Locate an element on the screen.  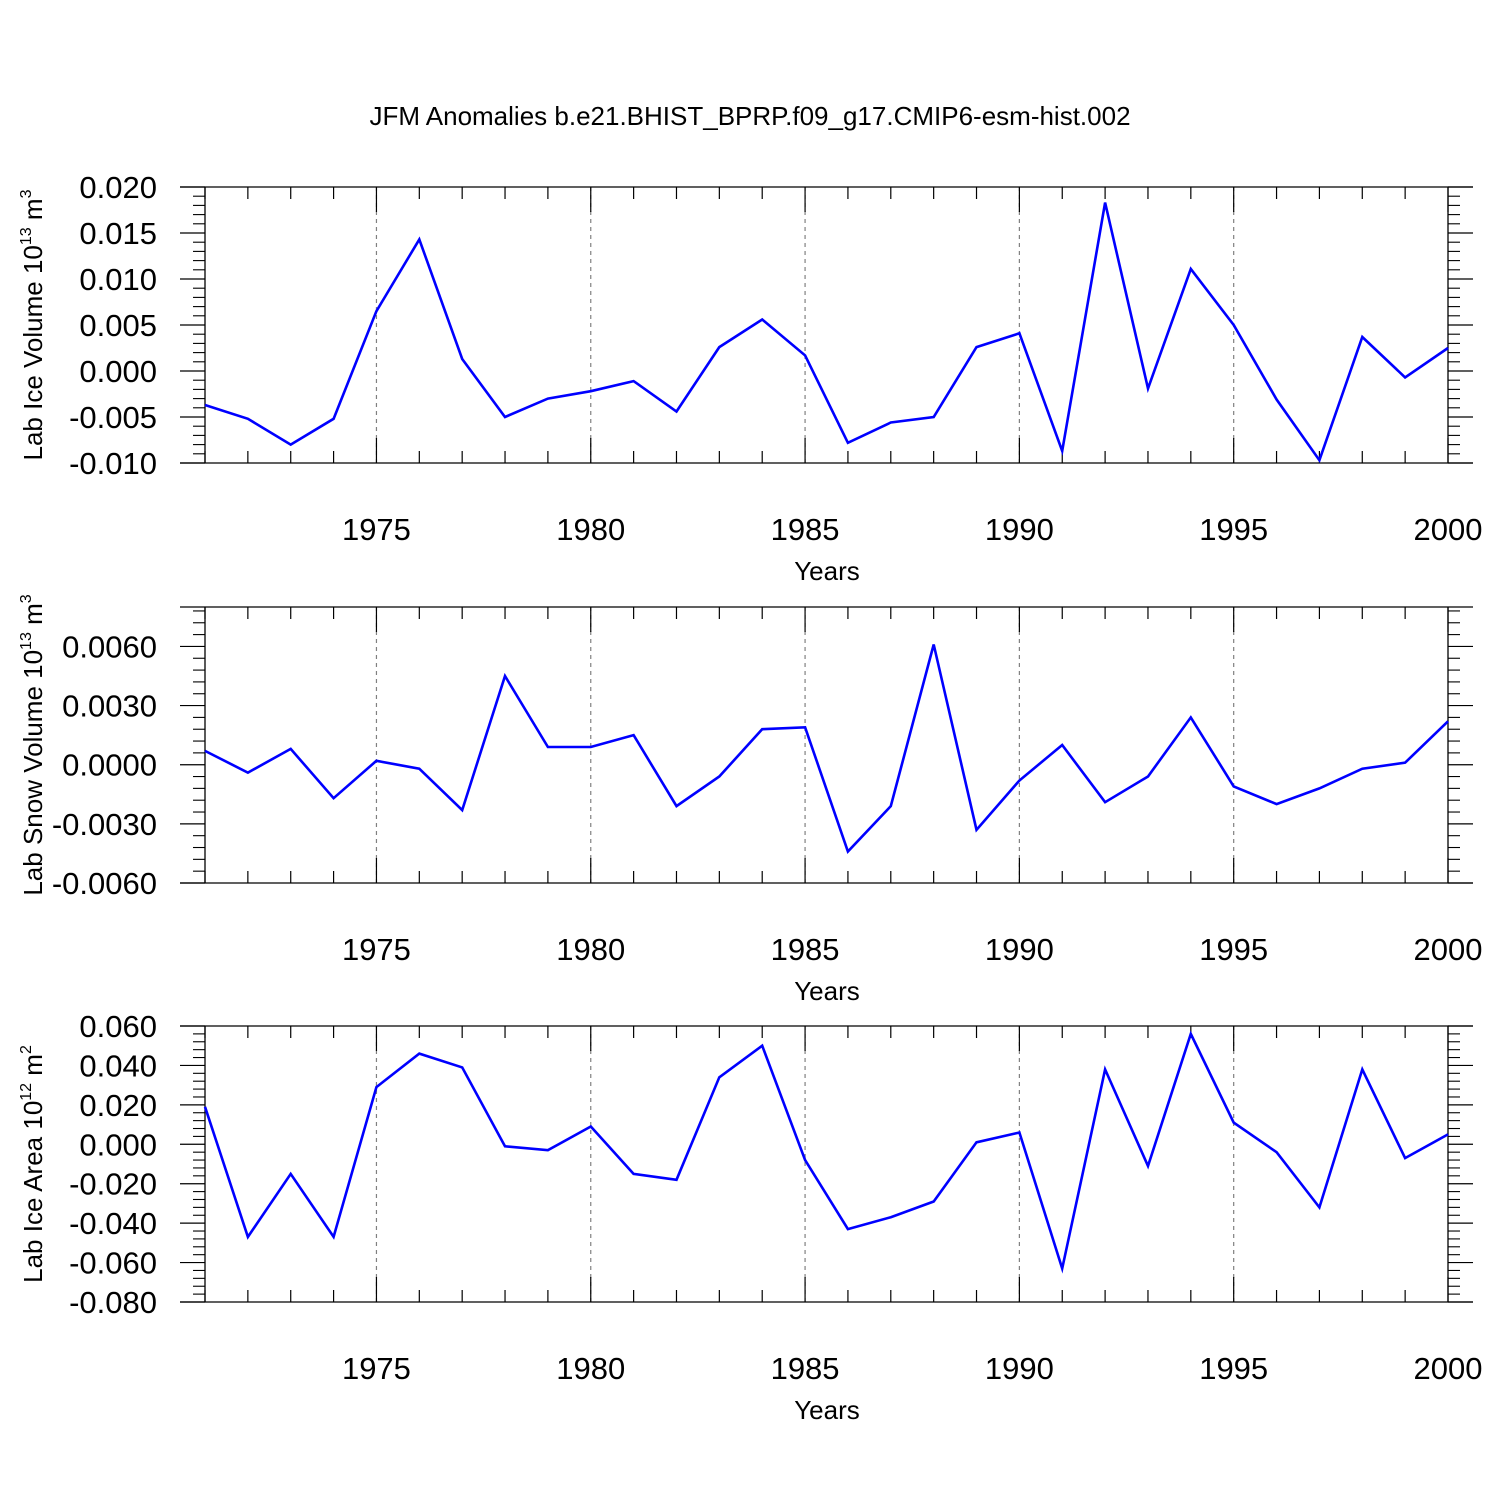
y-tick-label: -0.020 is located at coordinates (113, 1184).